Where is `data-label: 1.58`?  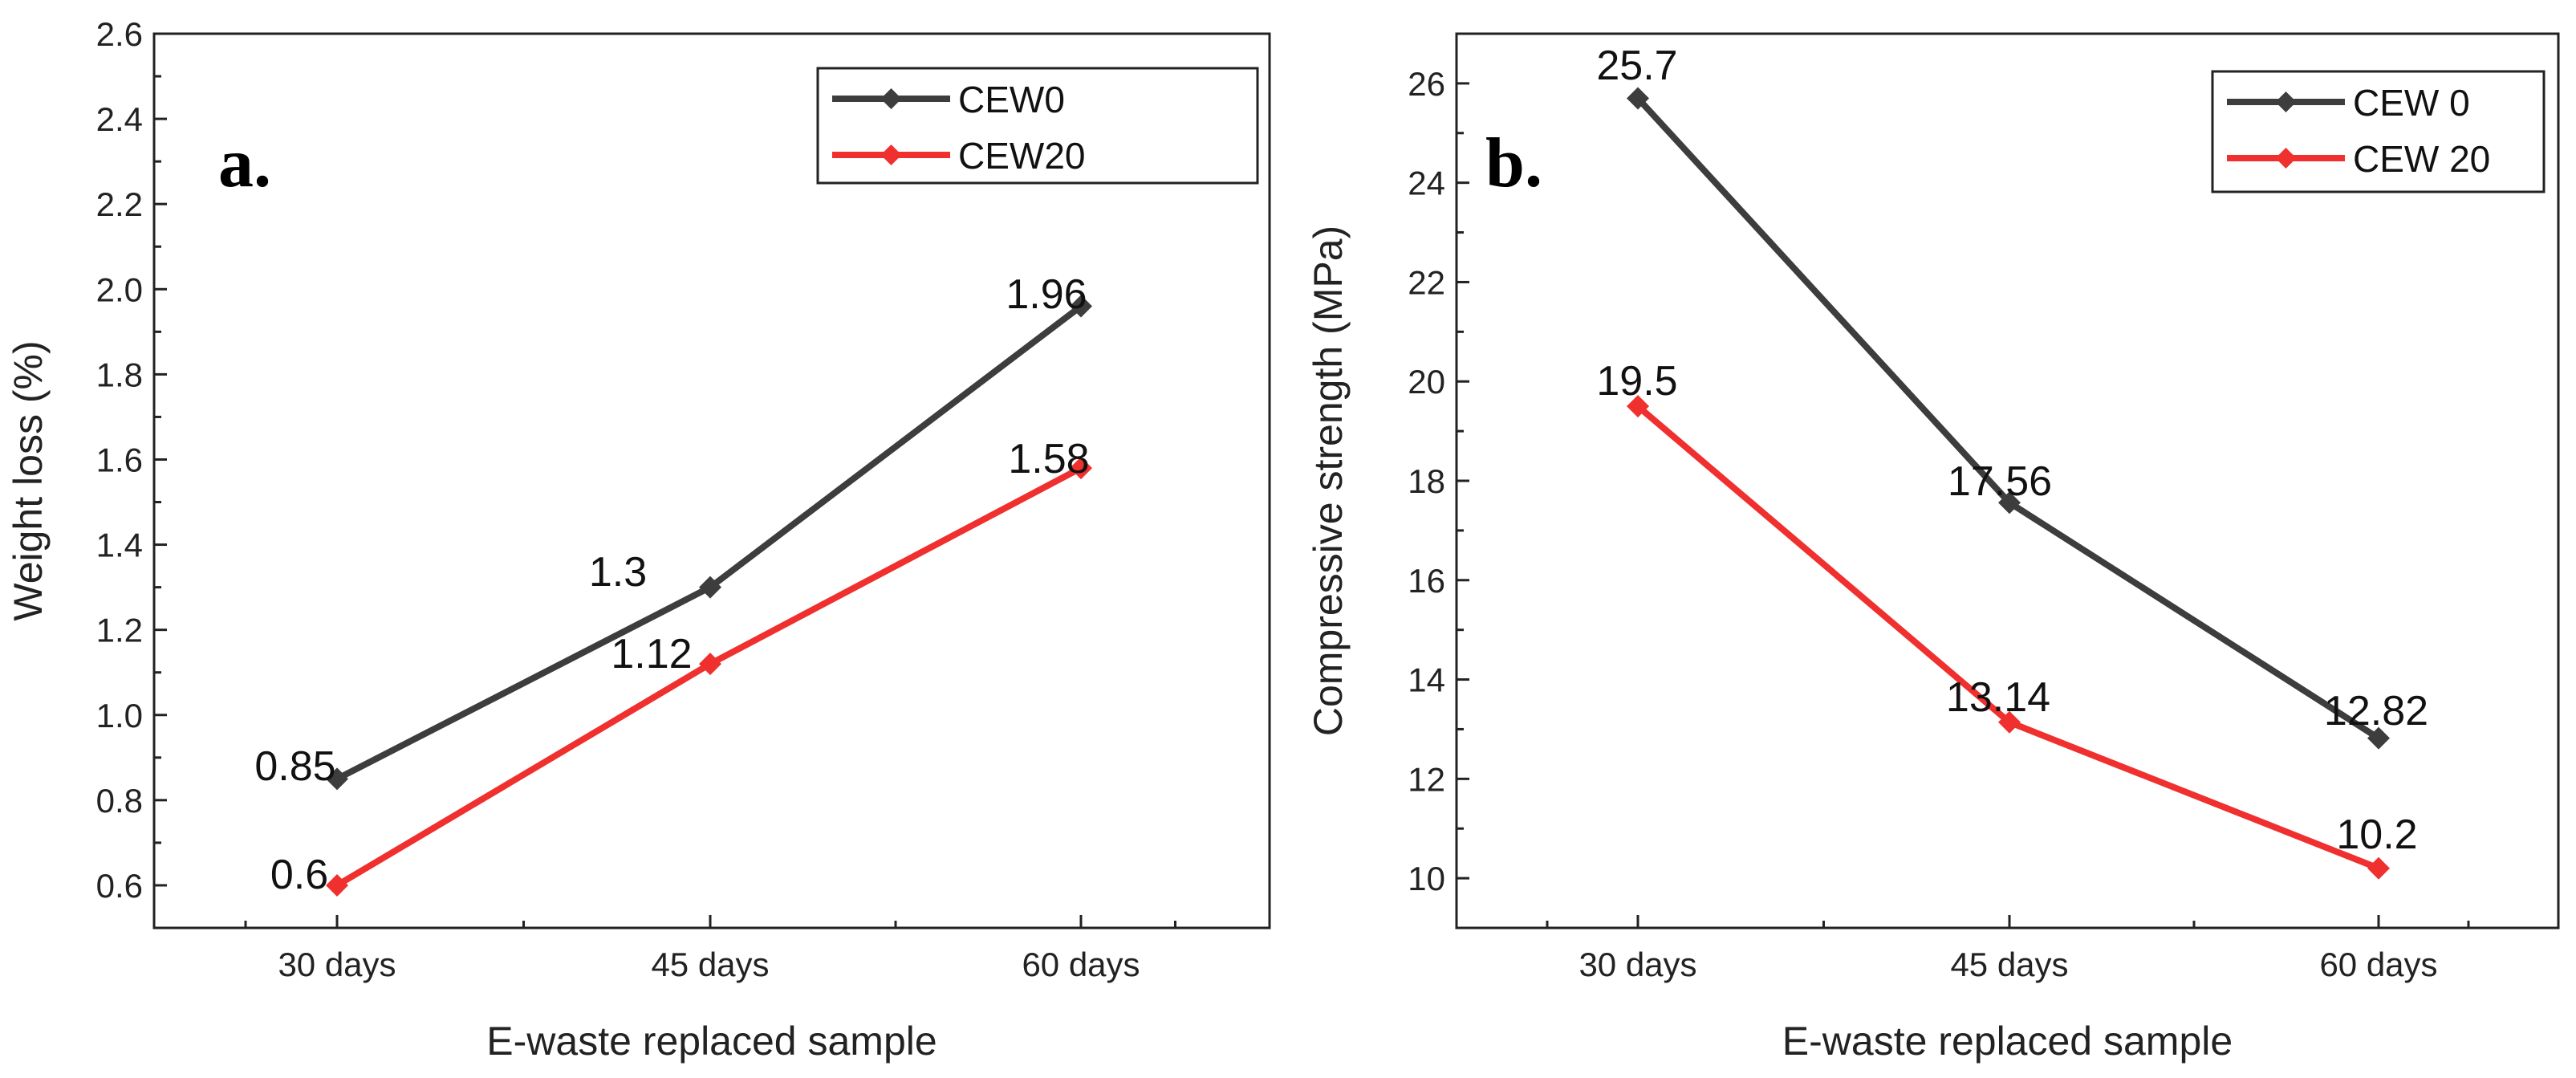 data-label: 1.58 is located at coordinates (1048, 459).